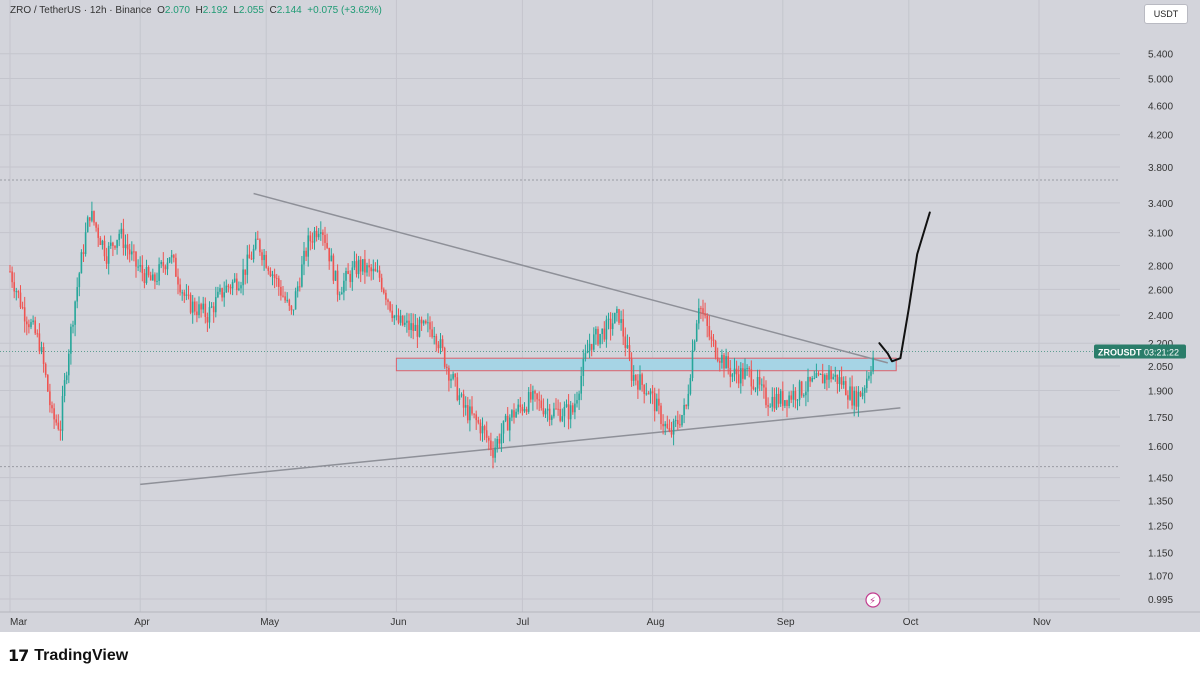 This screenshot has height=679, width=1200. Describe the element at coordinates (177, 10) in the screenshot. I see `open-value: 2.070` at that location.